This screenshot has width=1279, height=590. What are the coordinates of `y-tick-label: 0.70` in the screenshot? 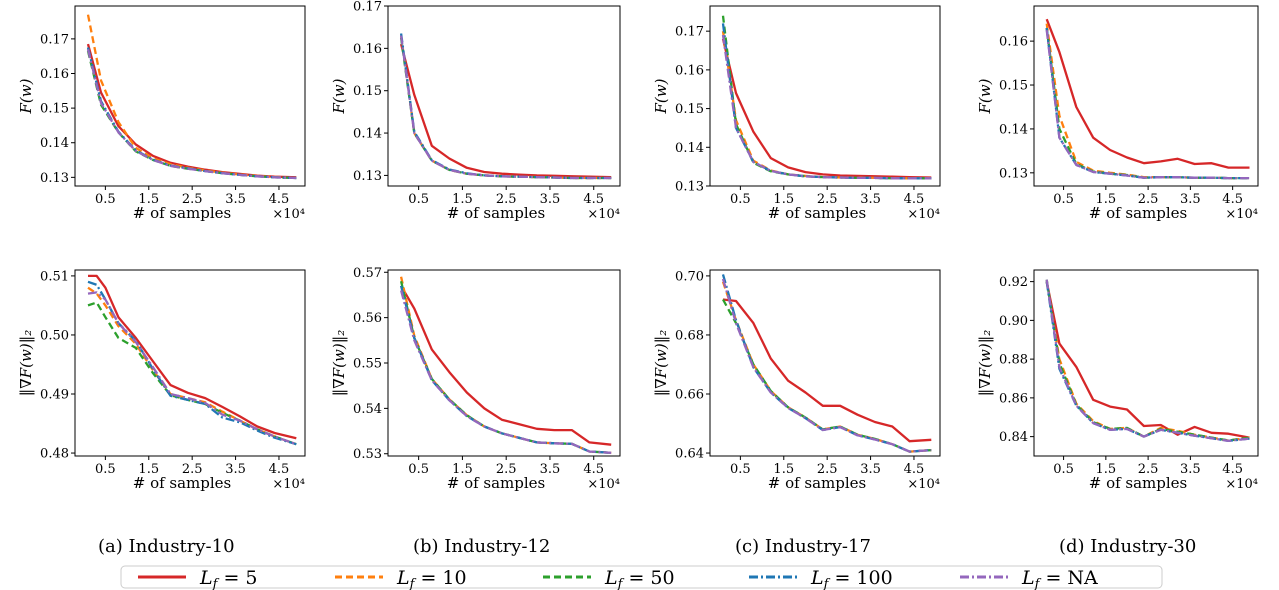 It's located at (689, 276).